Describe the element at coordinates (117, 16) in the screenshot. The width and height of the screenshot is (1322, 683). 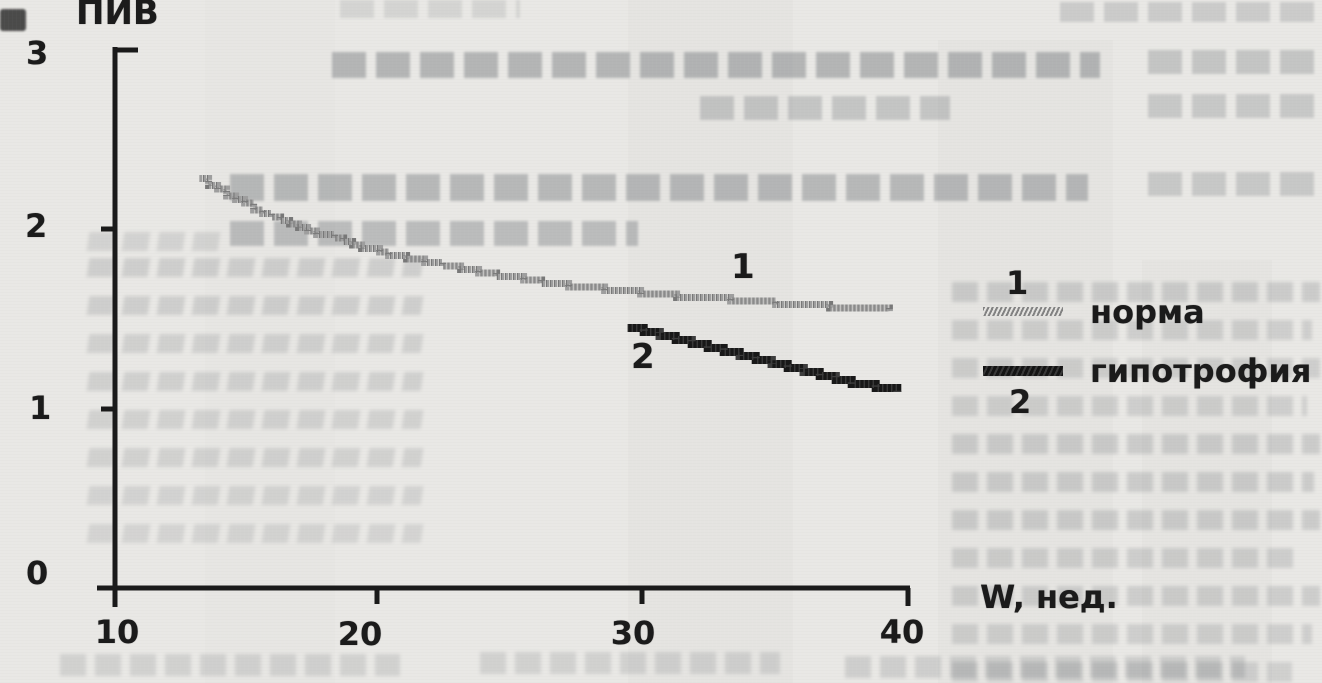
I see `y-axis-title: ПИВ` at that location.